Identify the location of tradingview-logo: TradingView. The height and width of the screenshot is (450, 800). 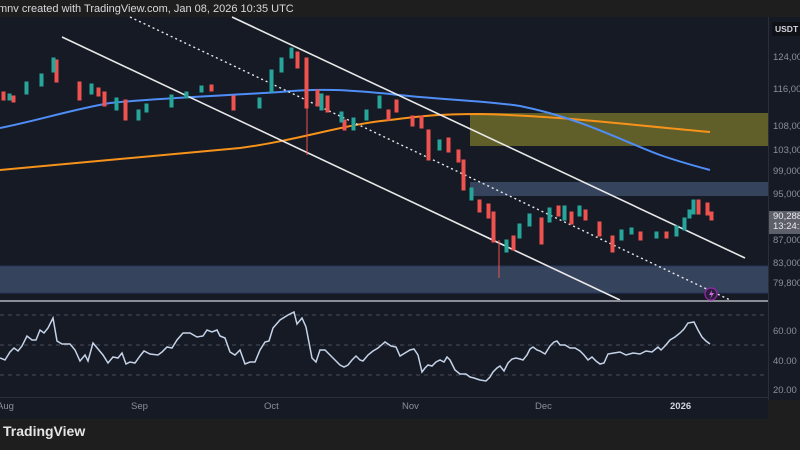
(44, 431).